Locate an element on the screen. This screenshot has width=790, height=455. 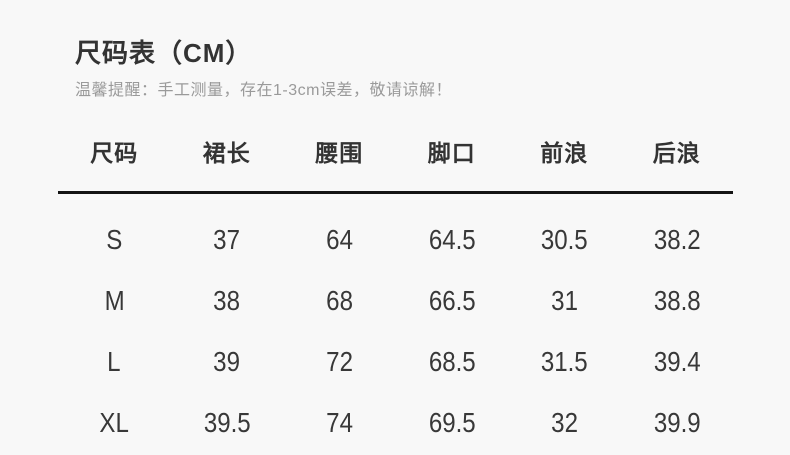
measurement-cell: 38.2 is located at coordinates (677, 240).